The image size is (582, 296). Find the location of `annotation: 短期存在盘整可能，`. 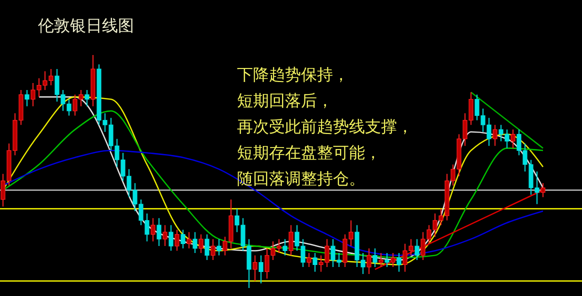

annotation: 短期存在盘整可能， is located at coordinates (309, 152).